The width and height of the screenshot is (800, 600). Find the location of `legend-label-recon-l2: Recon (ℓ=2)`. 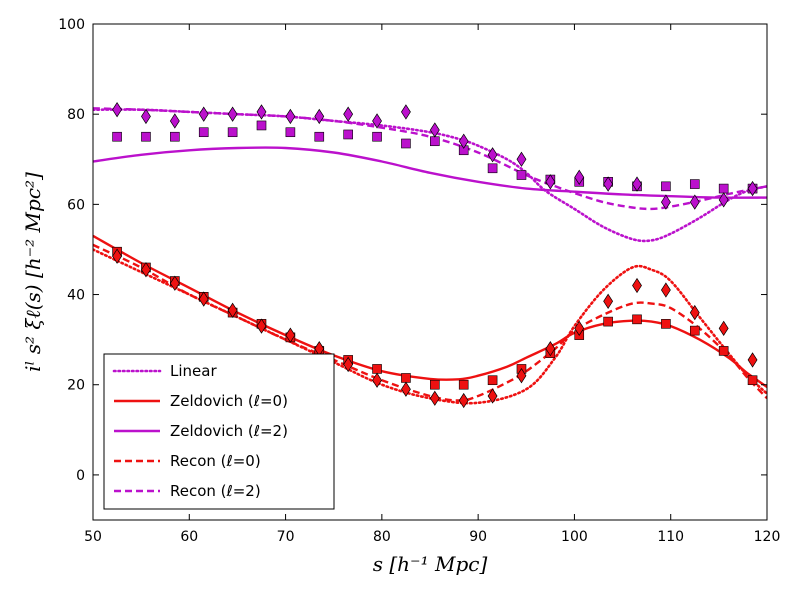

legend-label-recon-l2: Recon (ℓ=2) is located at coordinates (215, 491).